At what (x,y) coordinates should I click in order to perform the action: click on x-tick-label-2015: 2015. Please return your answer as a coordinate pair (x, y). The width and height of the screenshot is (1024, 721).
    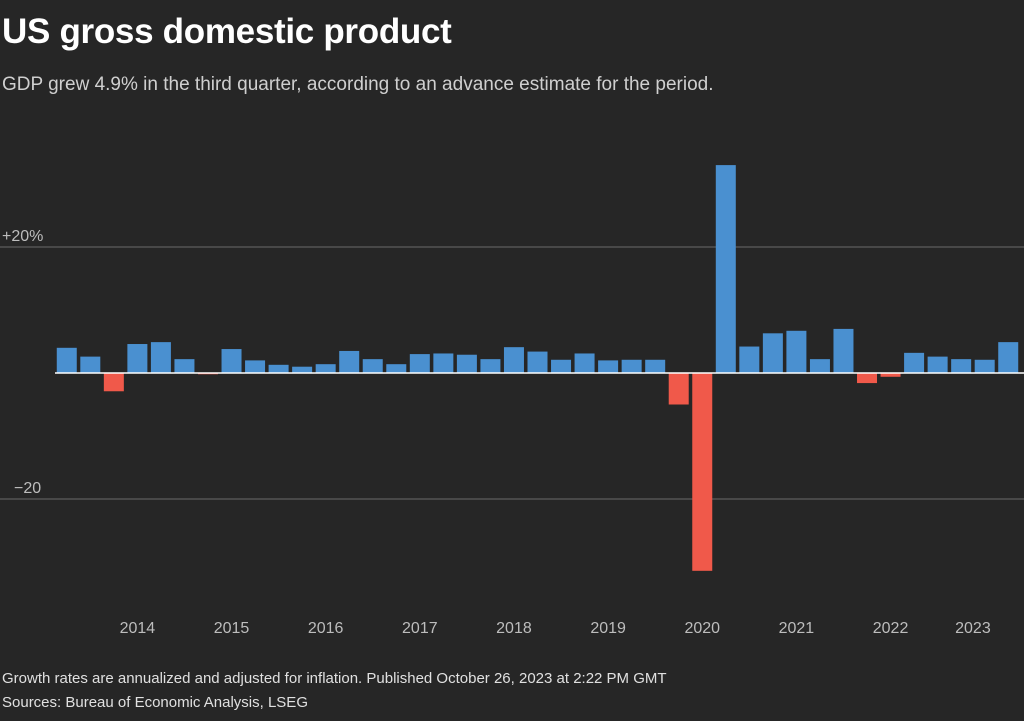
    Looking at the image, I should click on (232, 628).